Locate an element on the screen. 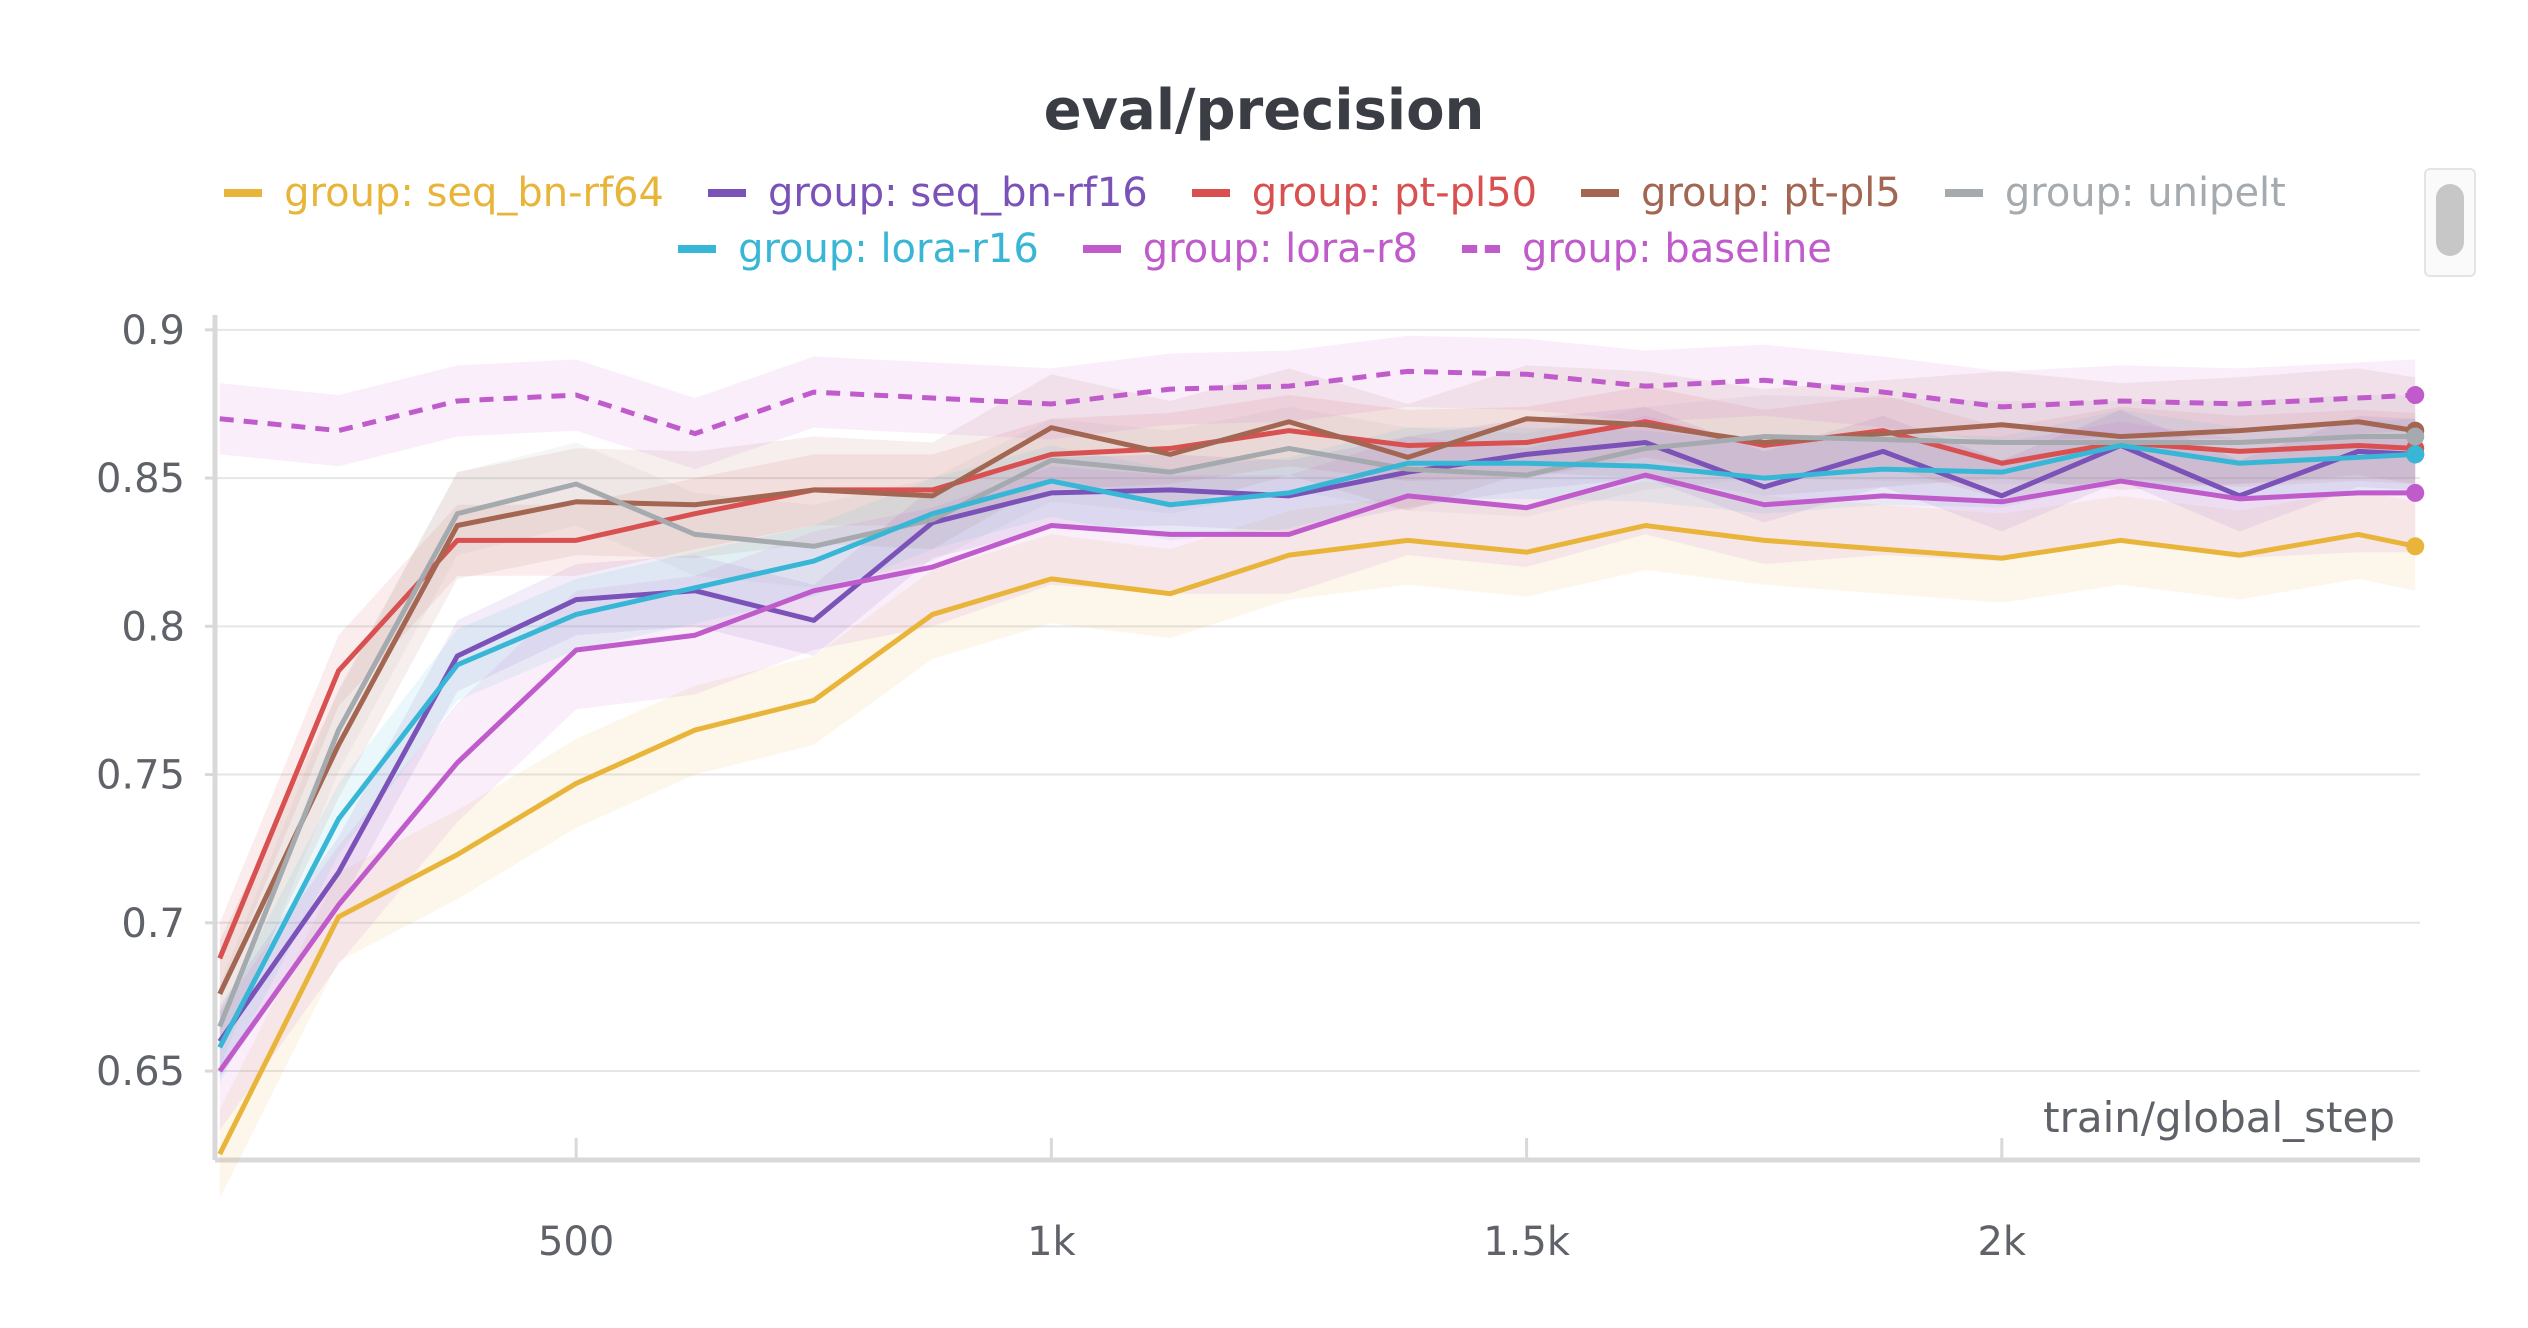 The image size is (2528, 1328). band-baseline is located at coordinates (1317, 402).